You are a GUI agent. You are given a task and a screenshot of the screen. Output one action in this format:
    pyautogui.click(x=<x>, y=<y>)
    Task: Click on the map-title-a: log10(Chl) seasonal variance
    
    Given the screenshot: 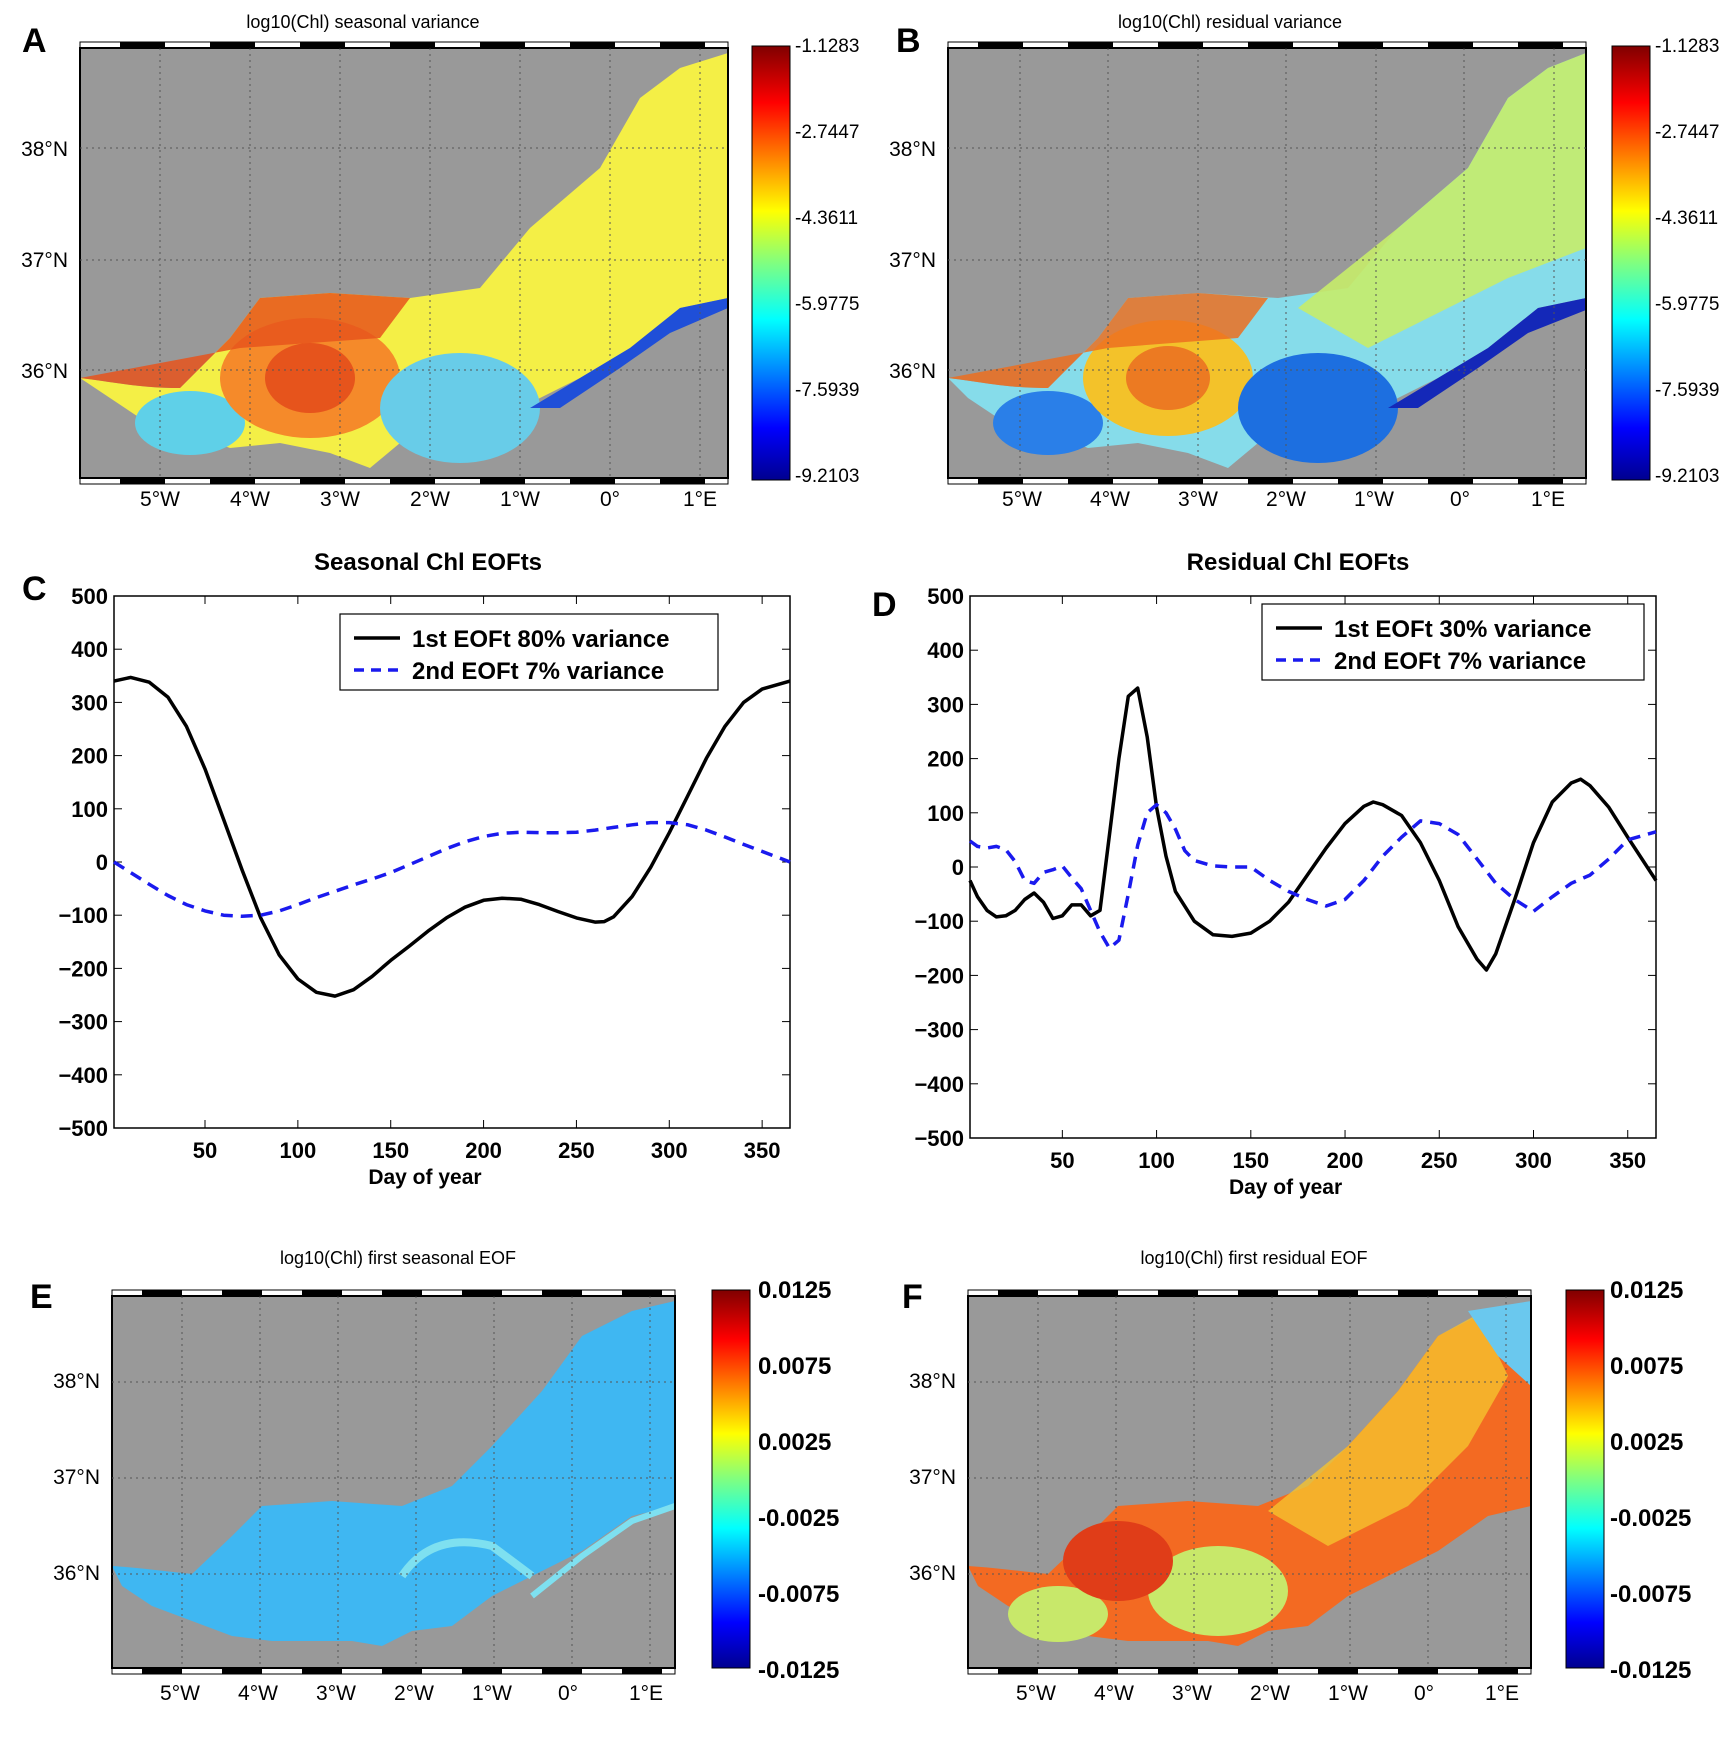 What is the action you would take?
    pyautogui.click(x=362, y=22)
    